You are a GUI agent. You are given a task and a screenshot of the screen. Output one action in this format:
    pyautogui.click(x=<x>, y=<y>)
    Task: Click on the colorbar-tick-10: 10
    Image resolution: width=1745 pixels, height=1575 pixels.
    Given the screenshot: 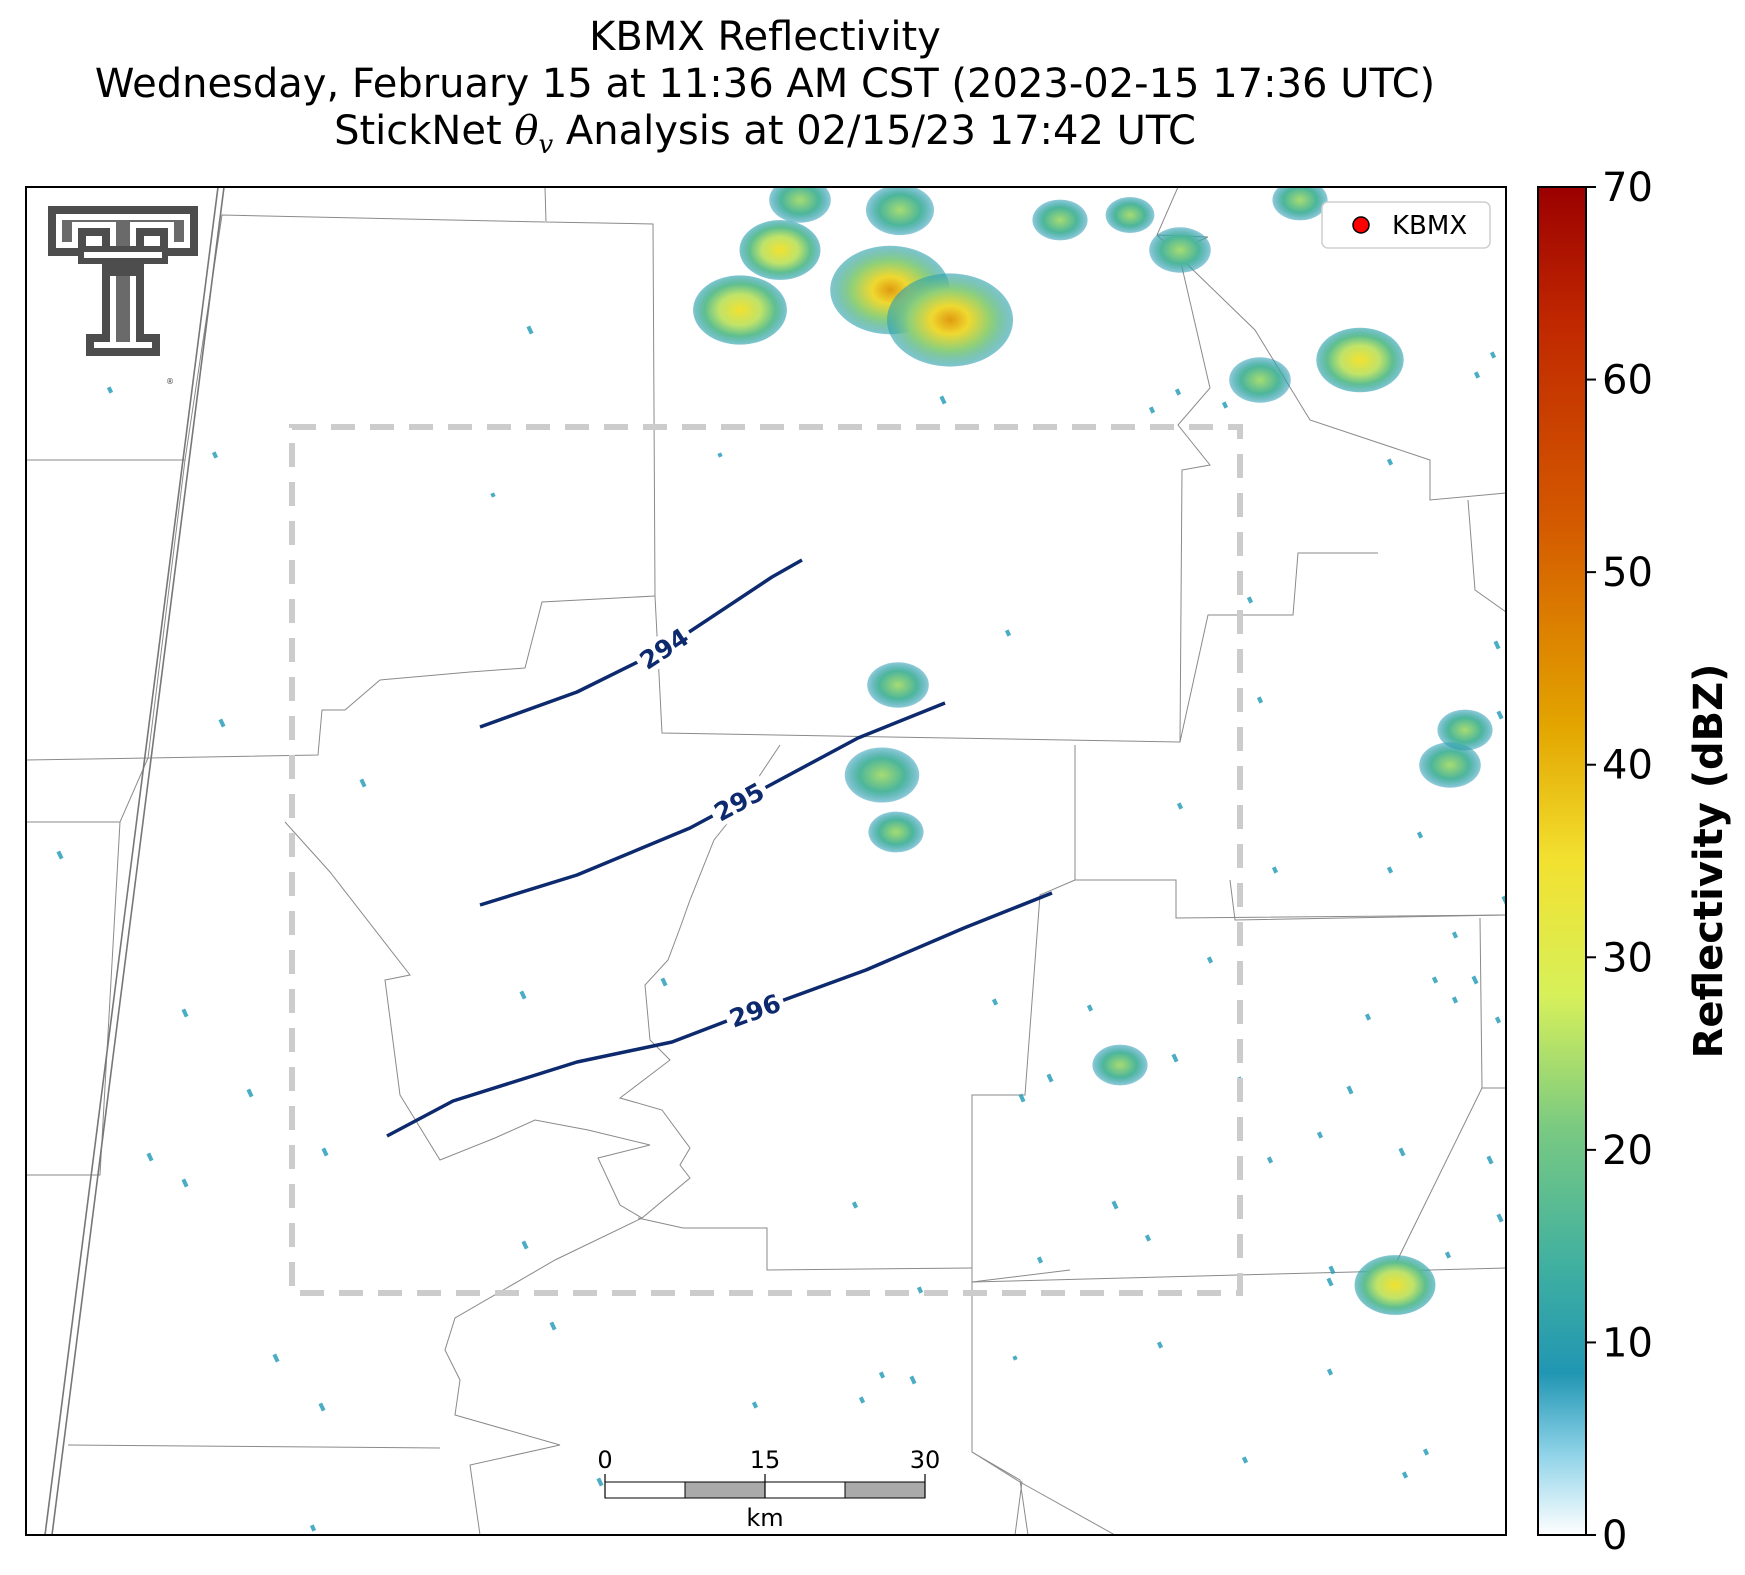 What is the action you would take?
    pyautogui.click(x=1627, y=1343)
    